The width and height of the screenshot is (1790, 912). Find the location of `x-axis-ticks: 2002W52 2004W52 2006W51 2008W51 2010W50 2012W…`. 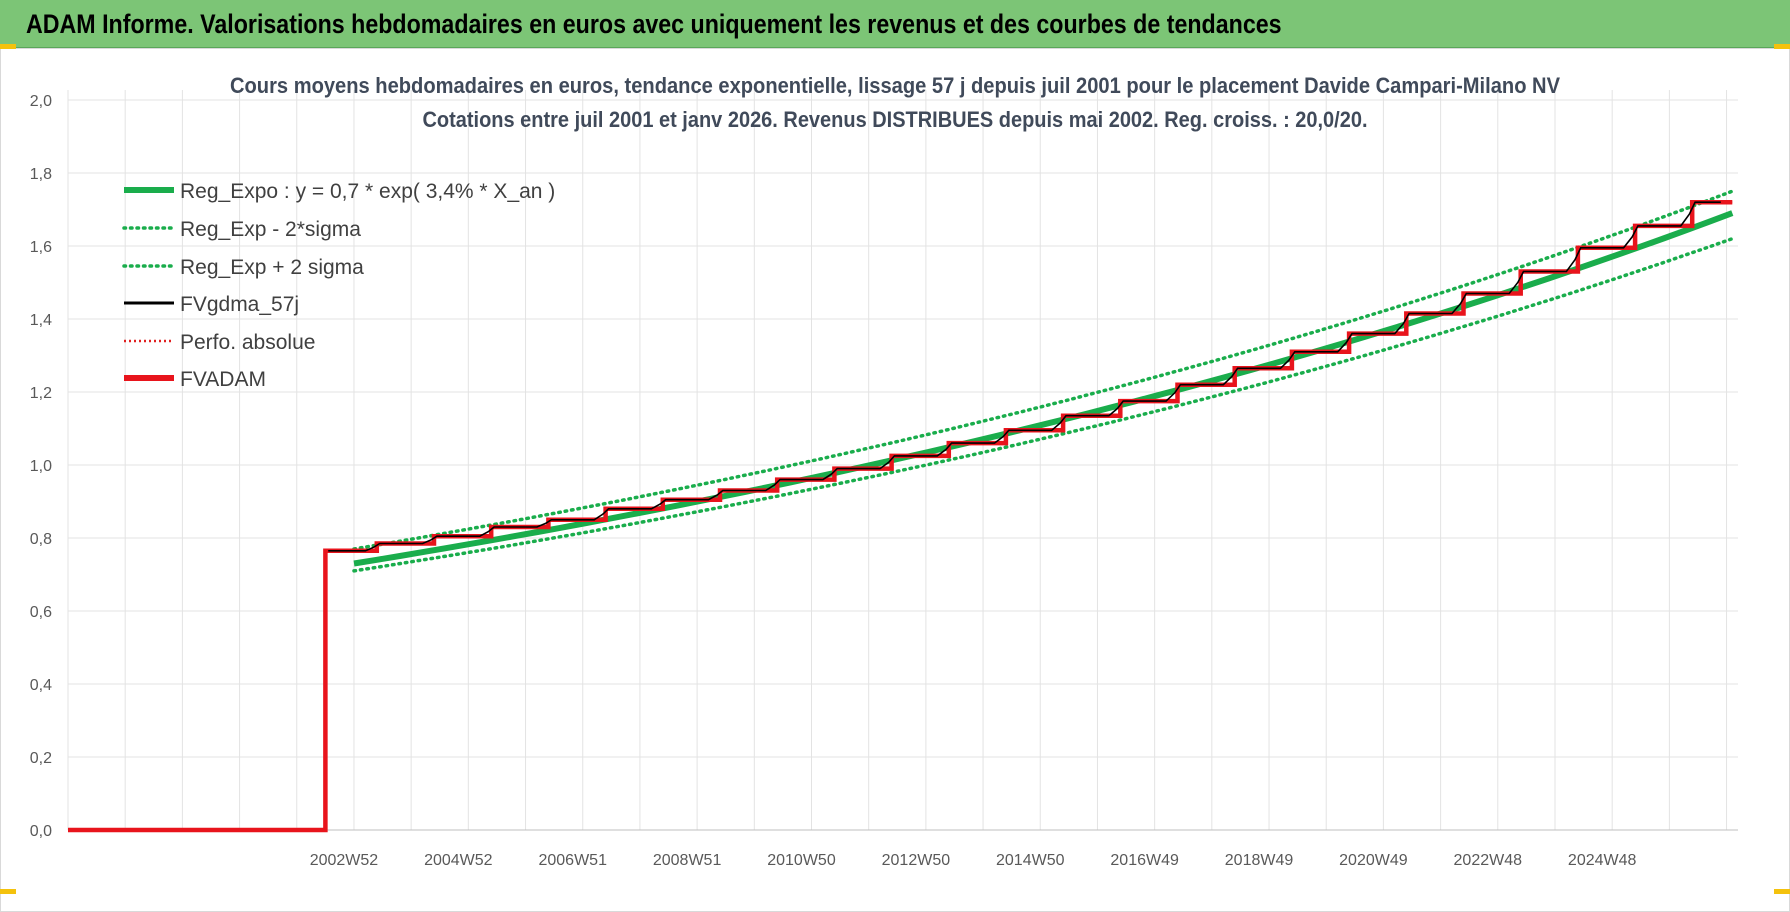

x-axis-ticks: 2002W52 2004W52 2006W51 2008W51 2010W50 2012W… is located at coordinates (973, 860).